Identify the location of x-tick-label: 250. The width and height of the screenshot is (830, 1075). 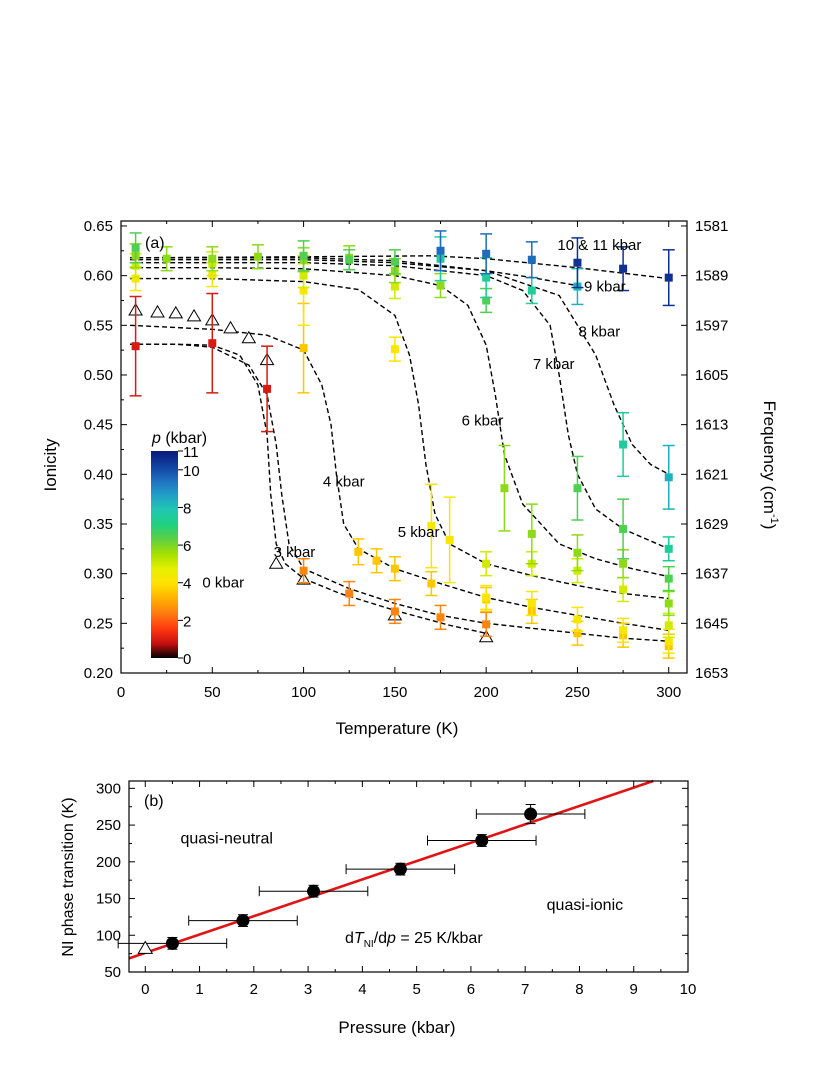
(577, 692).